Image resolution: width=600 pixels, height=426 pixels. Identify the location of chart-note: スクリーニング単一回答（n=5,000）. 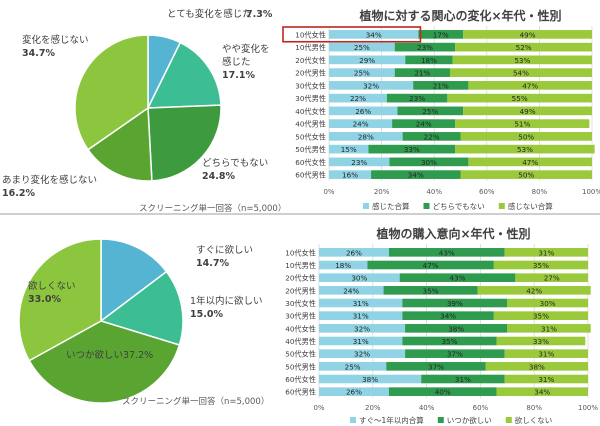
(212, 208).